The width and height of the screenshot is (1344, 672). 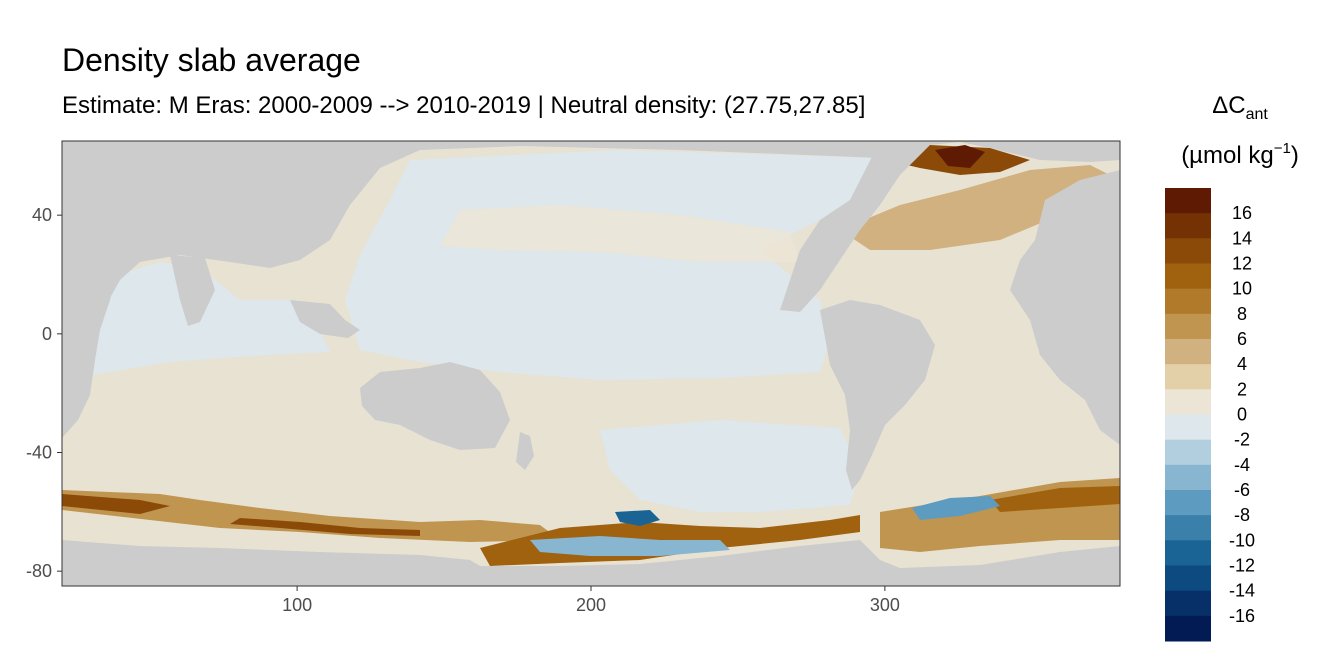 I want to click on y-tick-label: 40, so click(x=42, y=215).